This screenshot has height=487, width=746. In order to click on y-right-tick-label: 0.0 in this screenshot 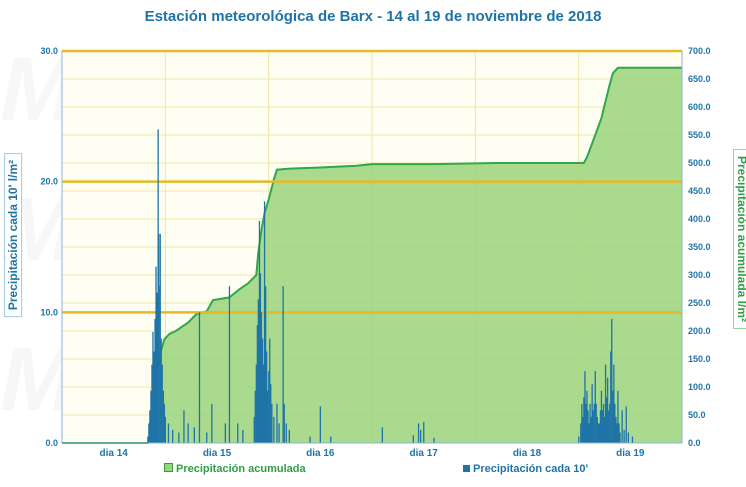, I will do `click(694, 443)`.